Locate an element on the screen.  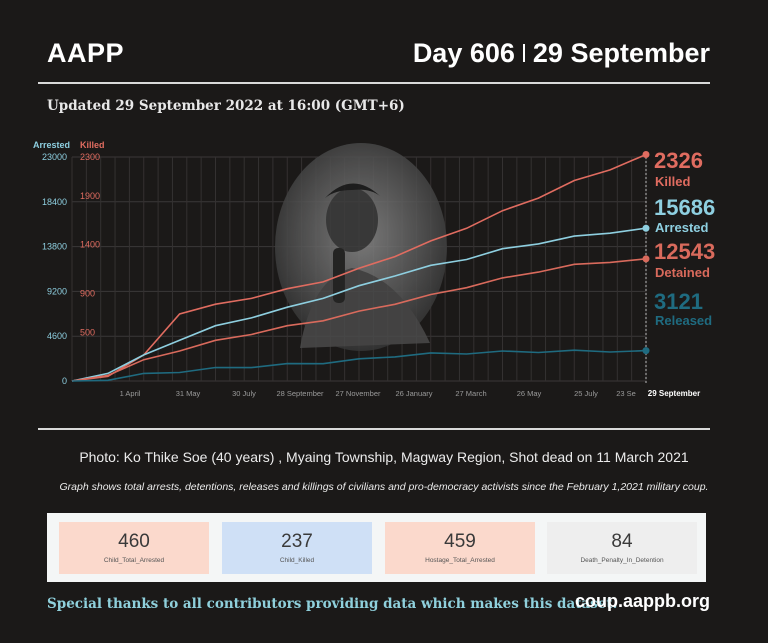
x-tick-label: 25 July is located at coordinates (586, 393).